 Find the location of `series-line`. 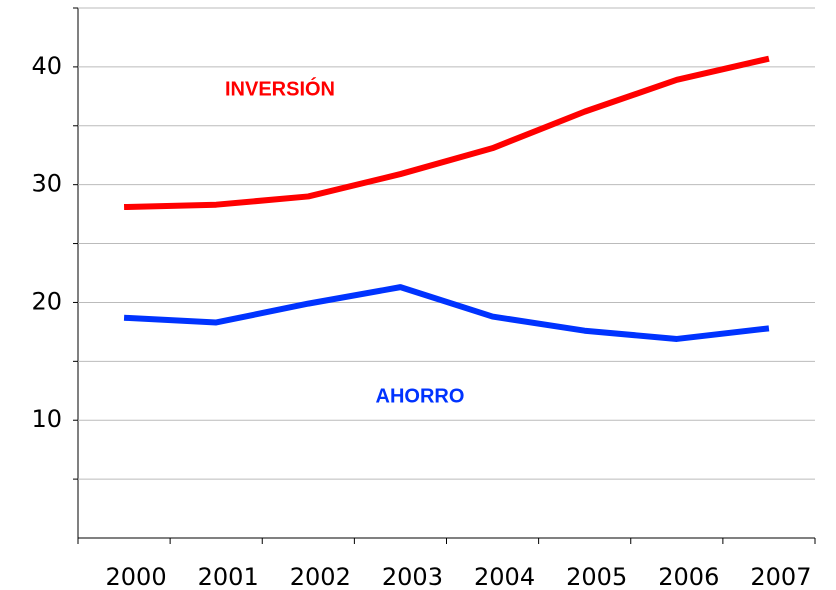

series-line is located at coordinates (446, 313).